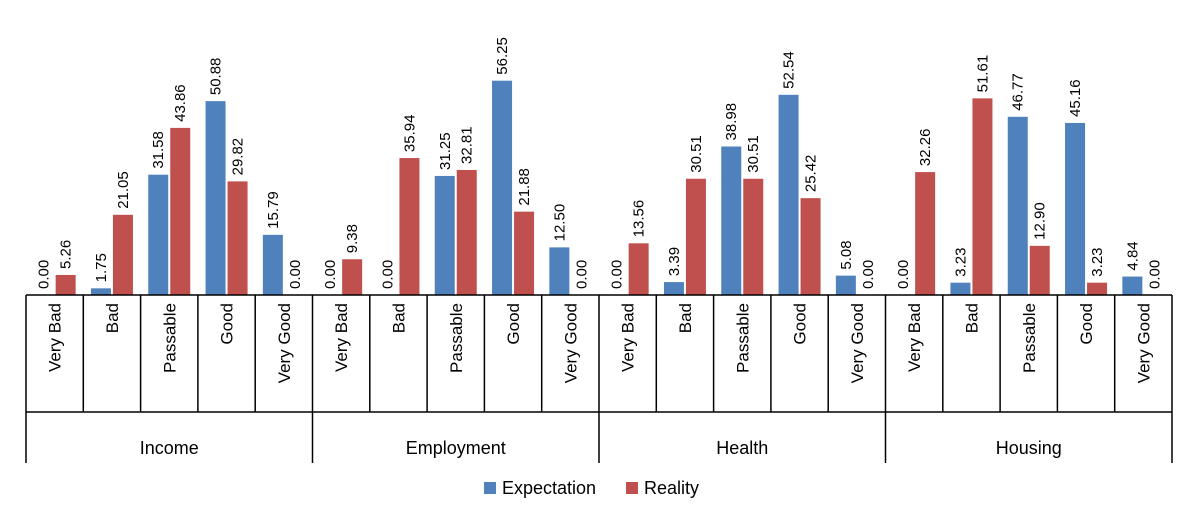 This screenshot has width=1192, height=529. Describe the element at coordinates (845, 285) in the screenshot. I see `bar-health-very-good-expectation` at that location.